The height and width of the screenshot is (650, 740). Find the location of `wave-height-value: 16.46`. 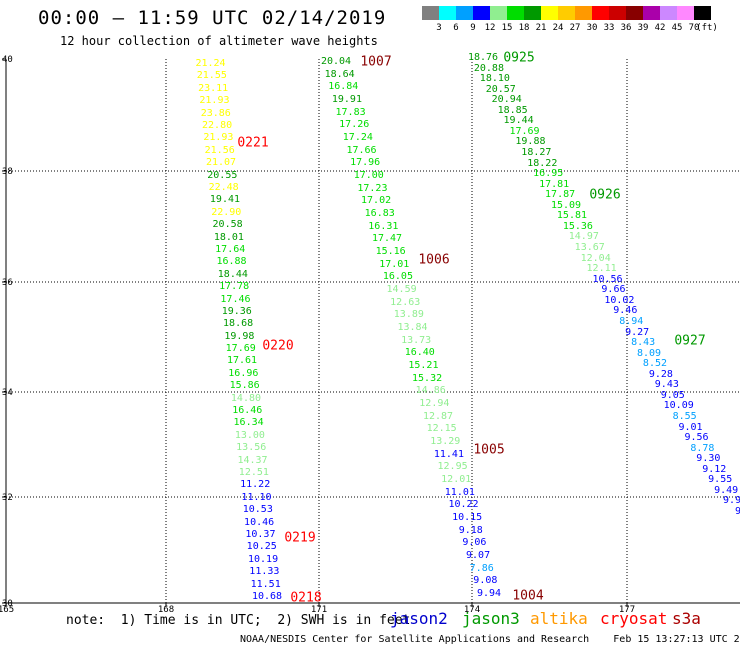

wave-height-value: 16.46 is located at coordinates (247, 411).